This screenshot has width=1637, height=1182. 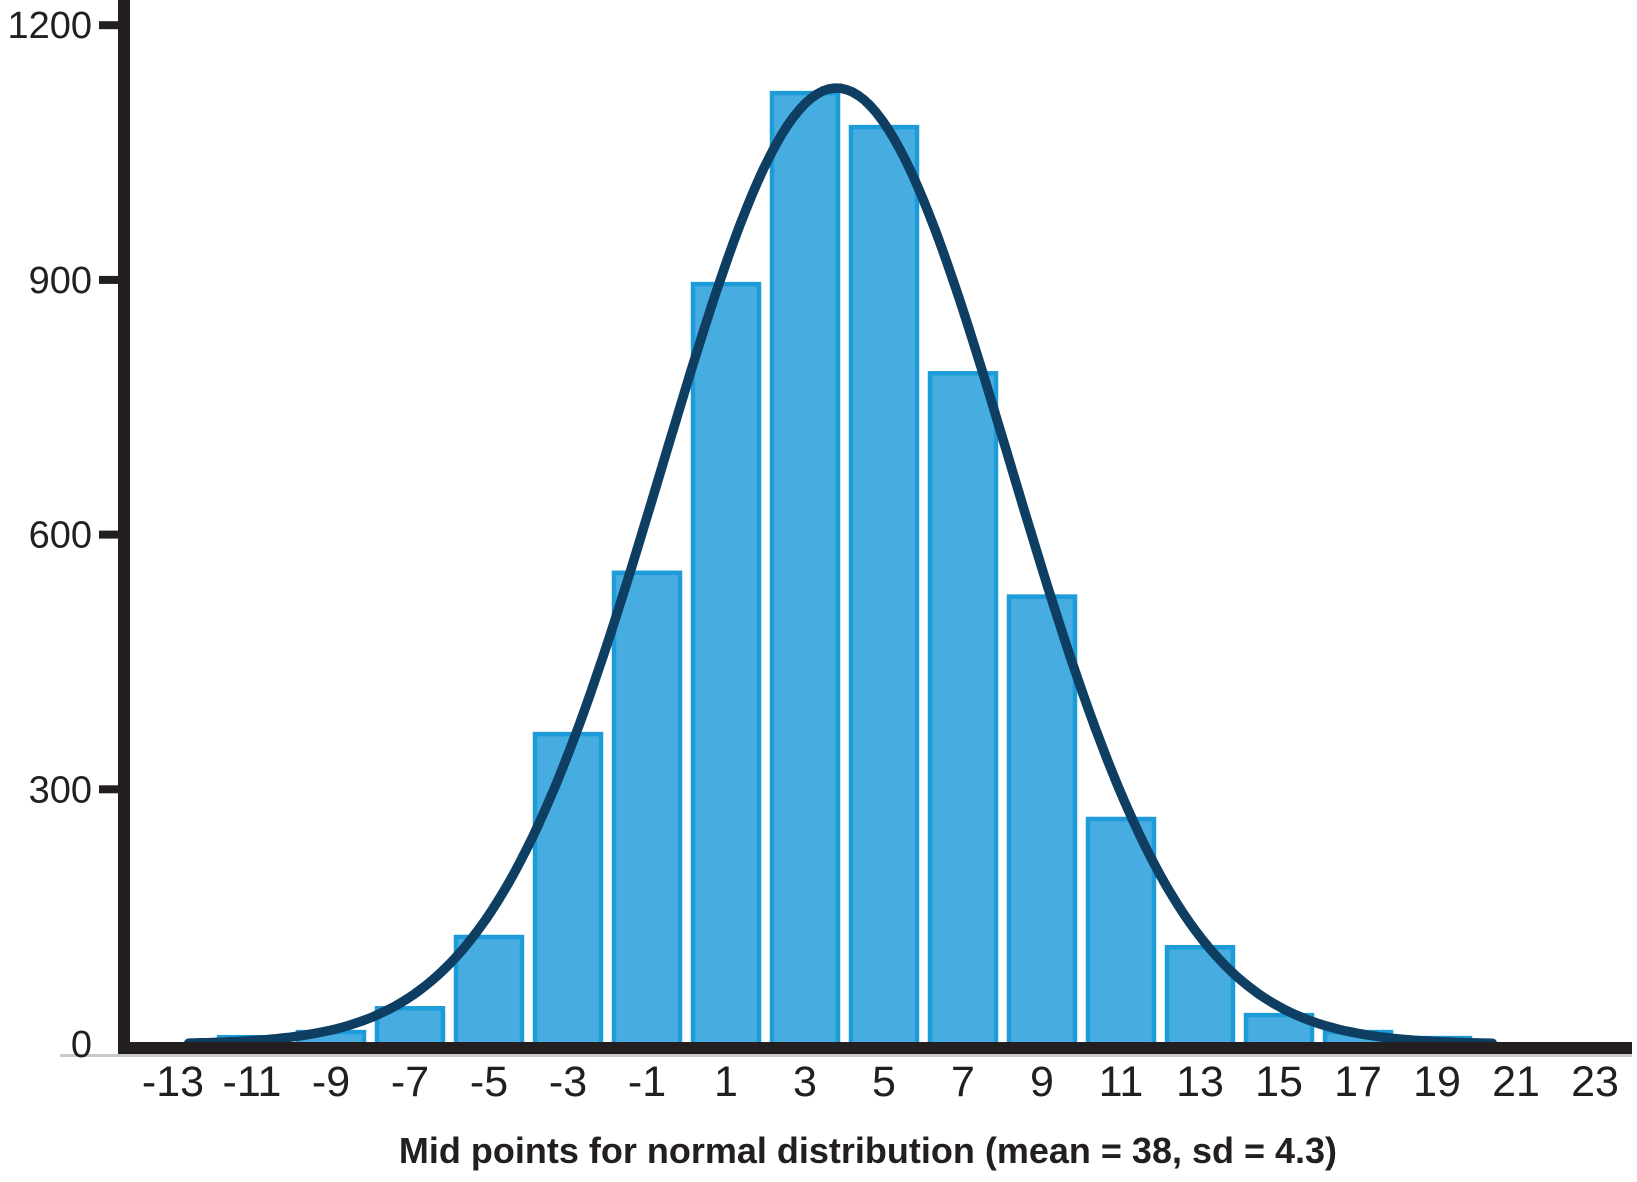 I want to click on x-tick-label: 1, so click(x=726, y=1082).